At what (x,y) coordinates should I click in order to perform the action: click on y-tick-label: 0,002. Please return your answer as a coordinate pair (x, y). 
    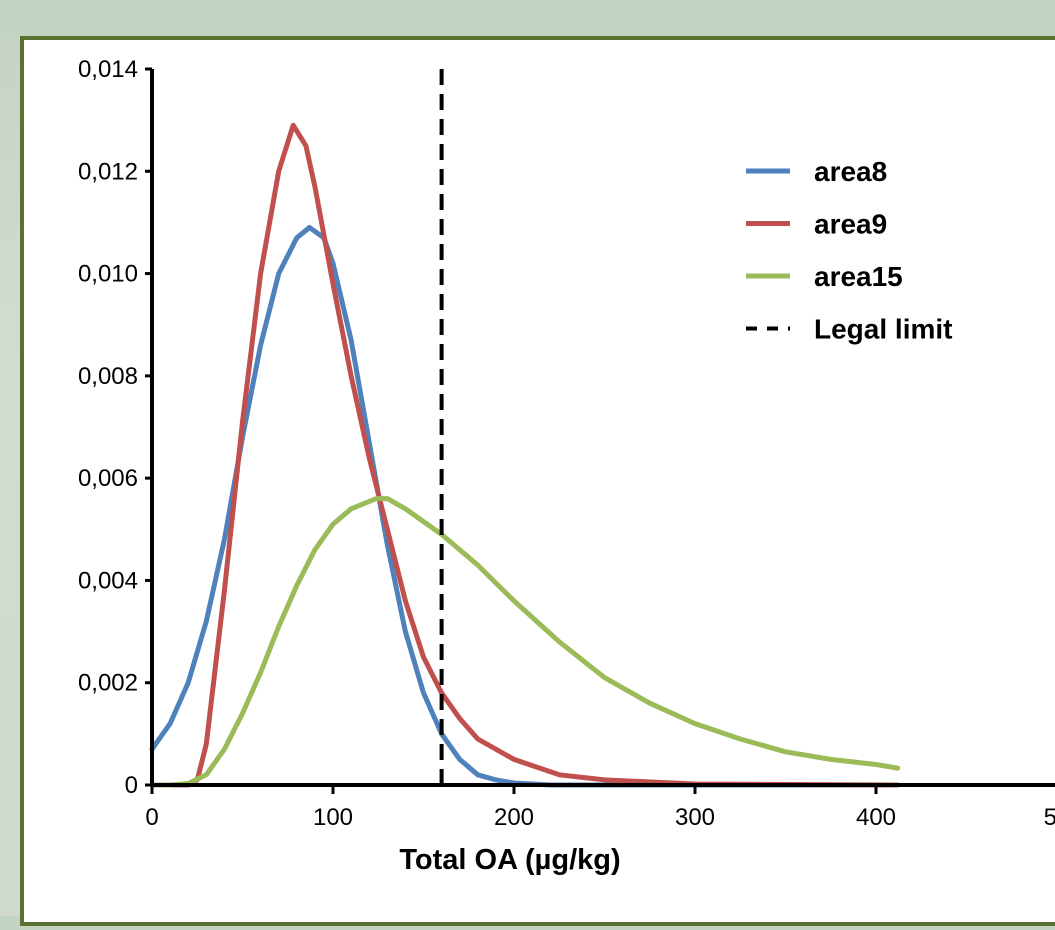
    Looking at the image, I should click on (108, 683).